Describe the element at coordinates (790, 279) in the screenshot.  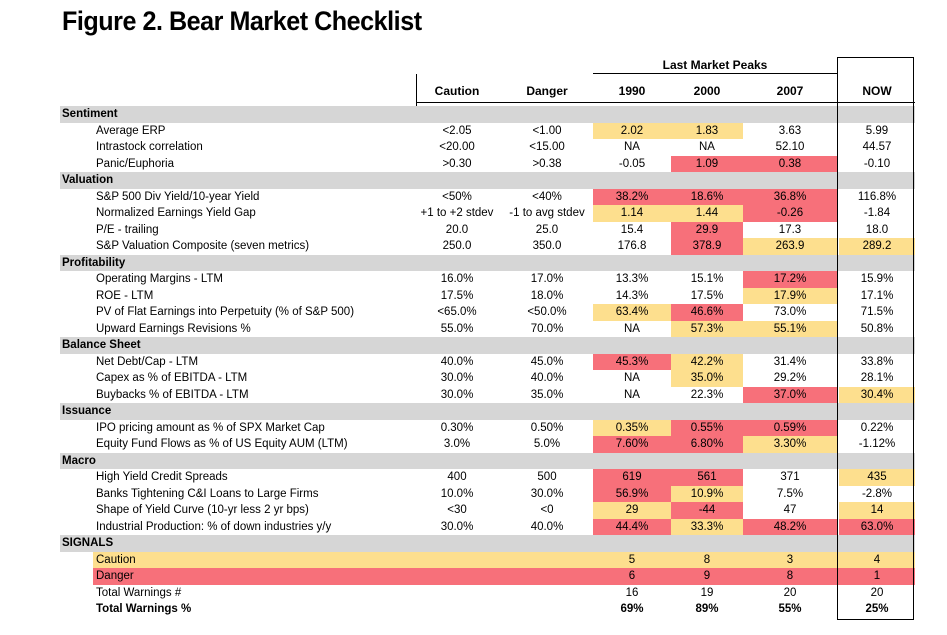
I see `cell-2007: 17.2%` at that location.